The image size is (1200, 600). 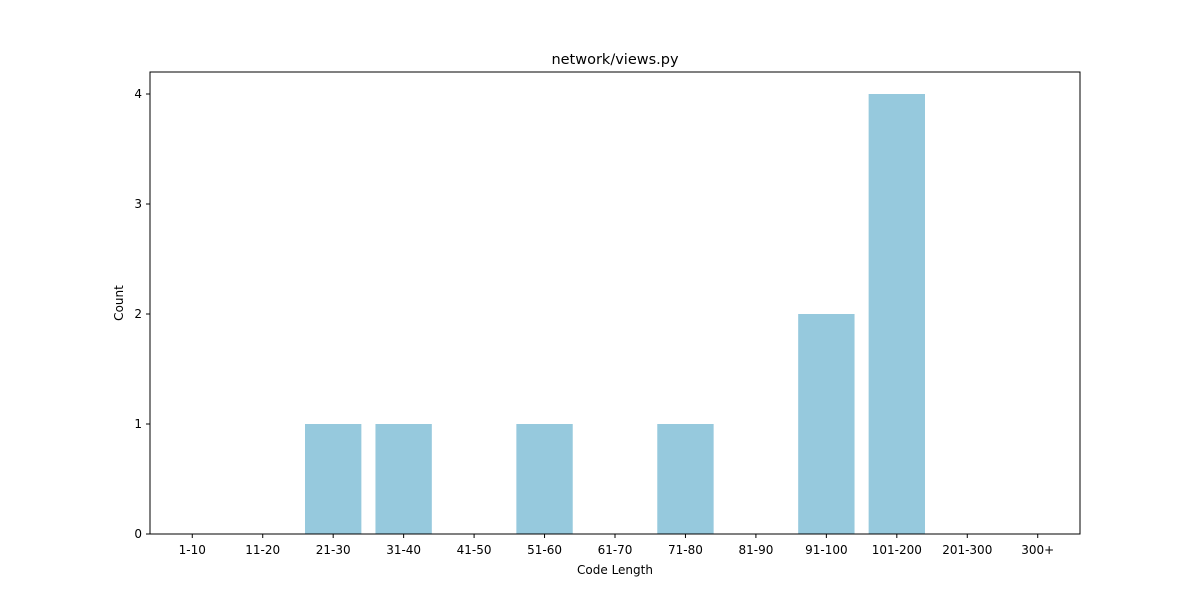 What do you see at coordinates (119, 303) in the screenshot?
I see `y-axis-label: Count` at bounding box center [119, 303].